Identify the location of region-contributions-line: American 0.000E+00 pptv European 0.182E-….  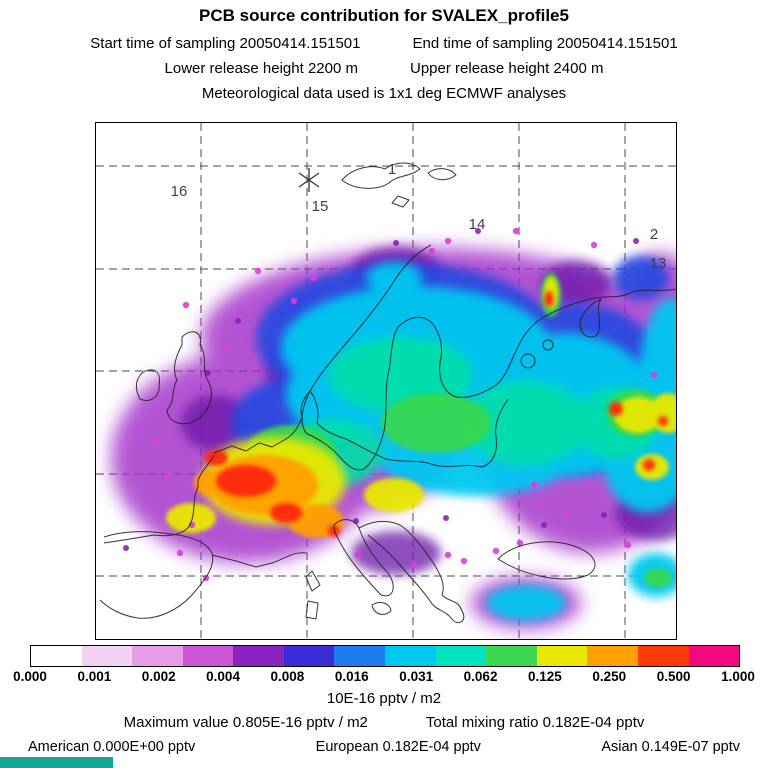
(384, 747).